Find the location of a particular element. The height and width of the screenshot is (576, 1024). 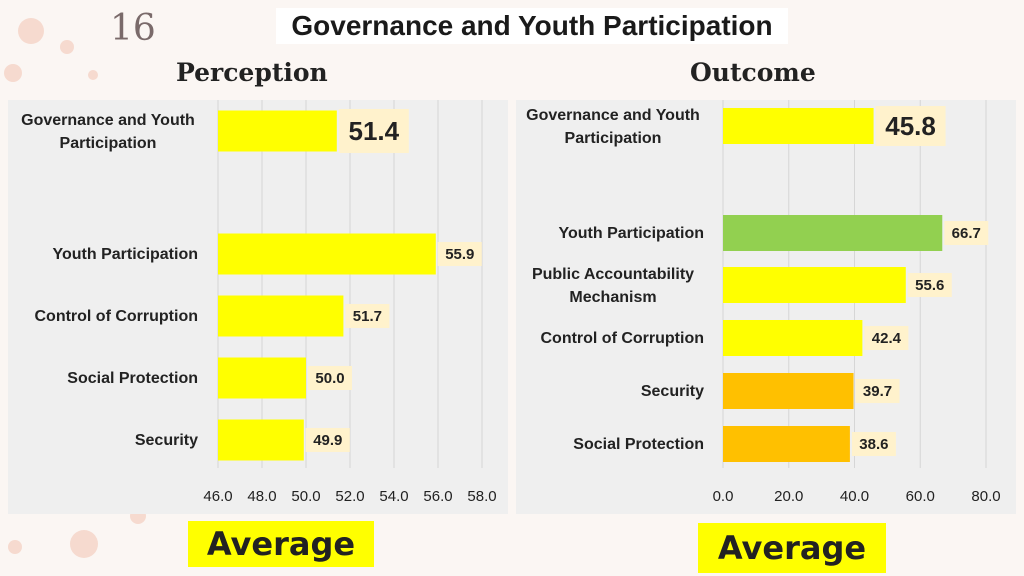

outcome-data-label: 38.6 is located at coordinates (873, 444).